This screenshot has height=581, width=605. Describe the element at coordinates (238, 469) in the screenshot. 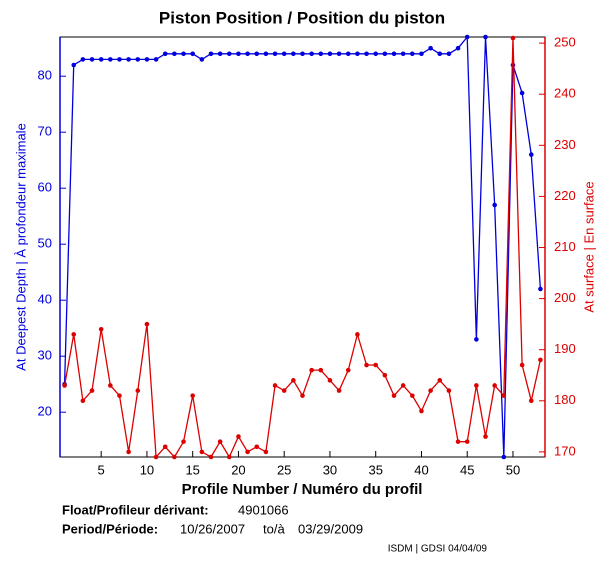

I see `x-tick-label: 20` at that location.